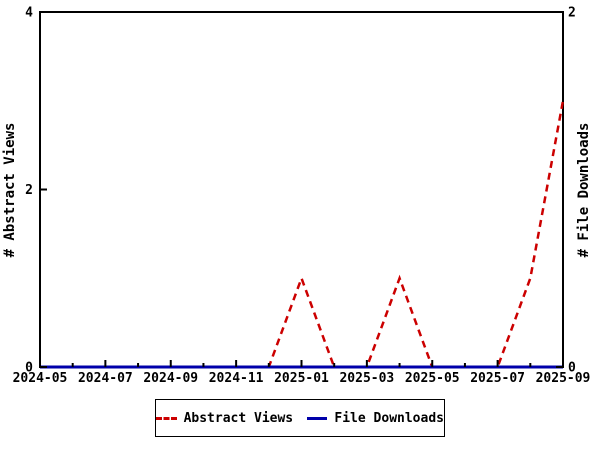  I want to click on x-tick-label: 2024-07, so click(105, 378).